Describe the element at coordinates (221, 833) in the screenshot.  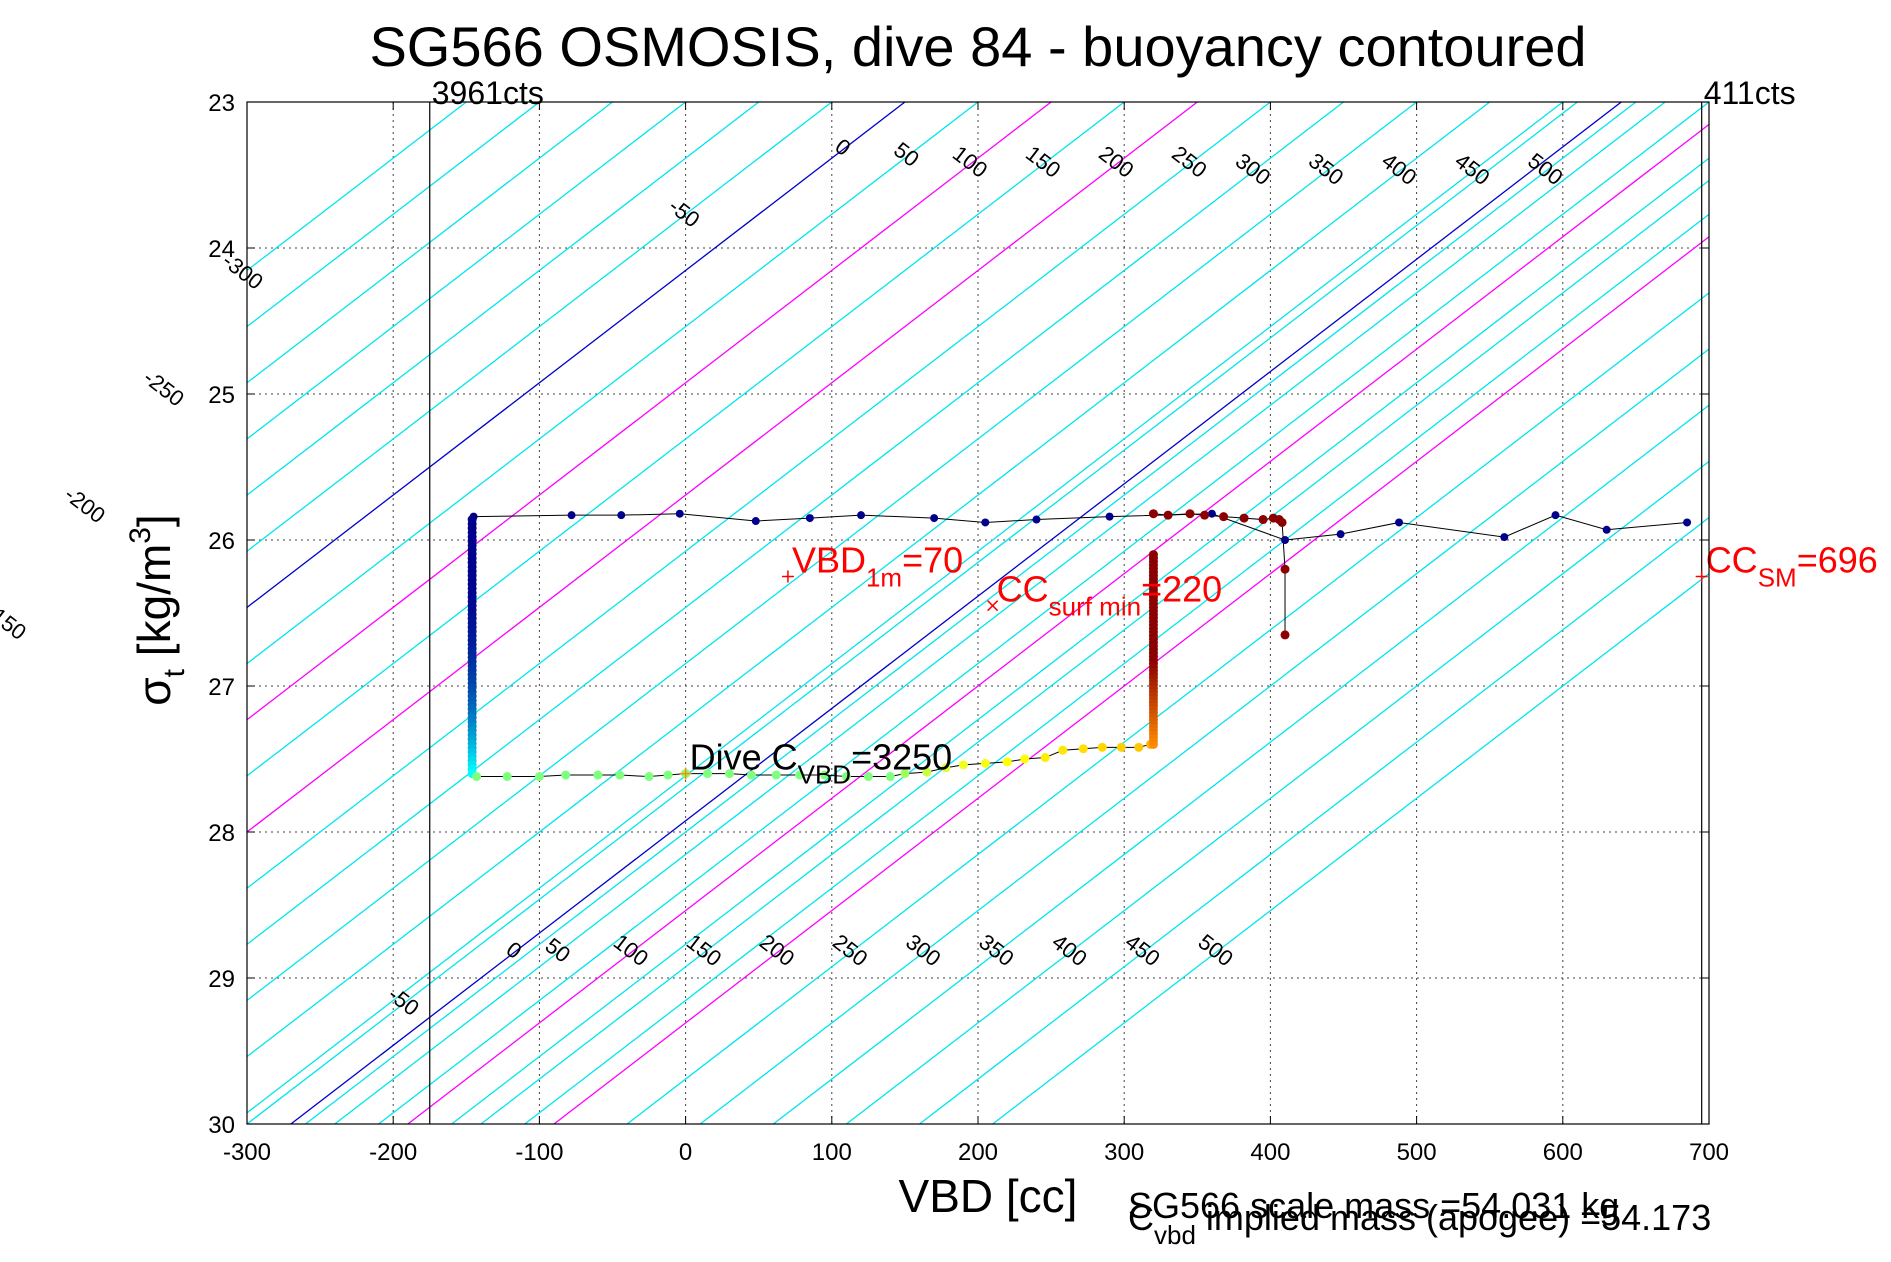
I see `y-tick-label: 28` at that location.